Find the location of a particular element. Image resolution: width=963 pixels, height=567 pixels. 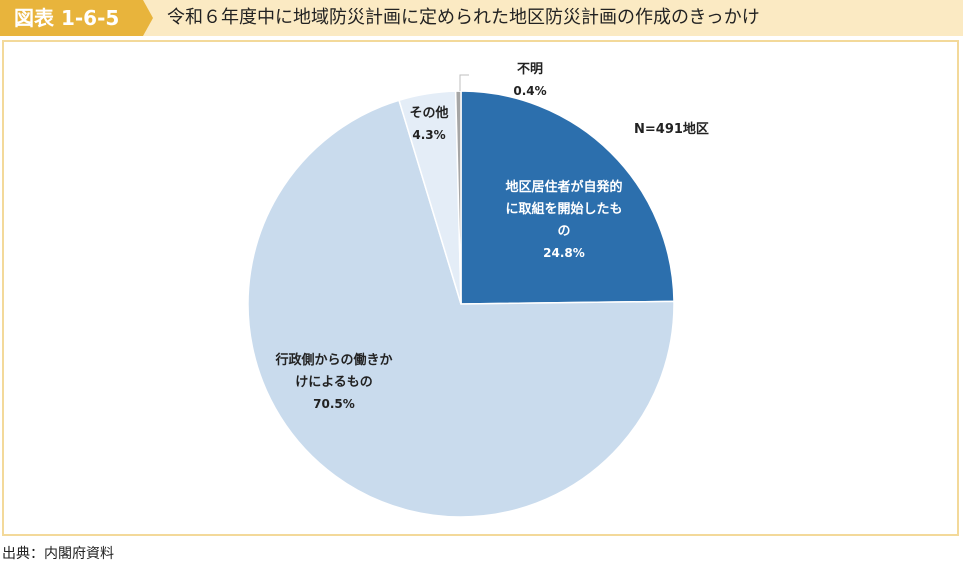

slice-label-government-prompted: 行政側からの働きか is located at coordinates (333, 360).